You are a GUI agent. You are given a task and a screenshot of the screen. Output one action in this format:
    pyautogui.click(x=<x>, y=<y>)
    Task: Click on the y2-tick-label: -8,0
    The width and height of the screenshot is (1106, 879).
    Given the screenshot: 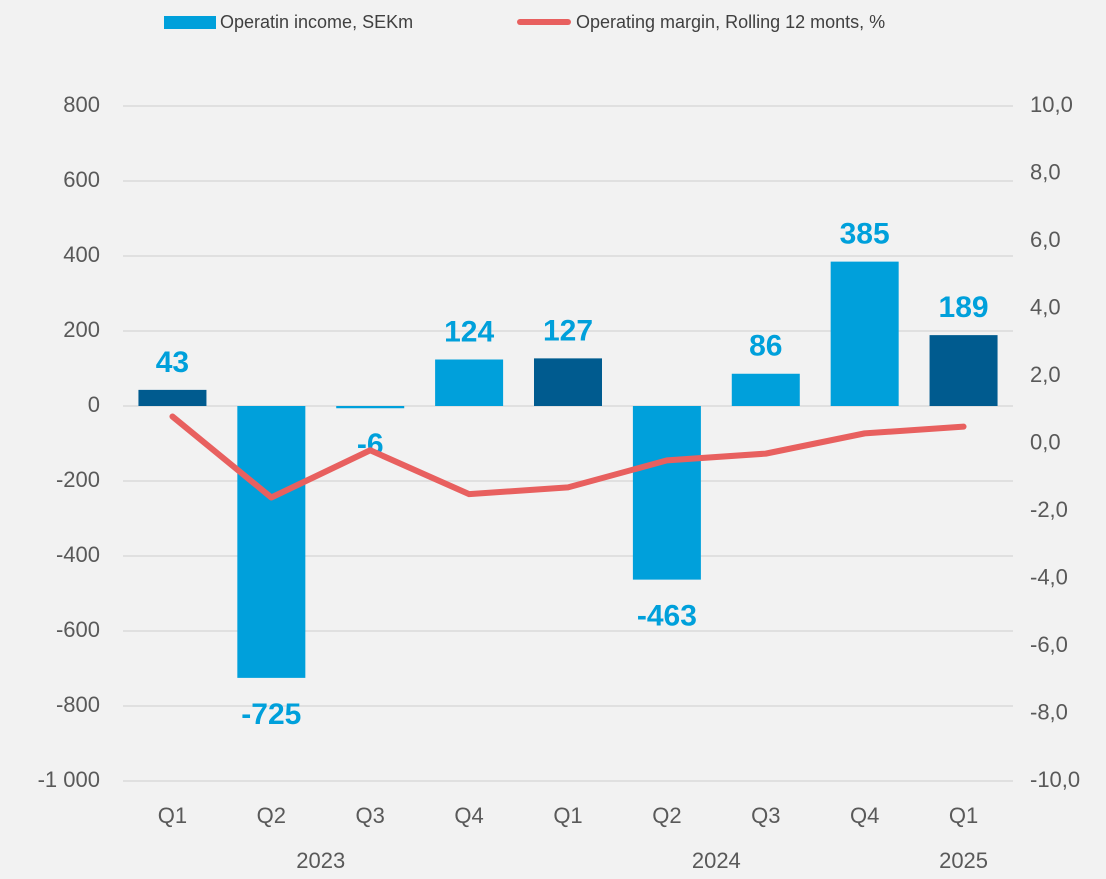 What is the action you would take?
    pyautogui.click(x=1049, y=711)
    